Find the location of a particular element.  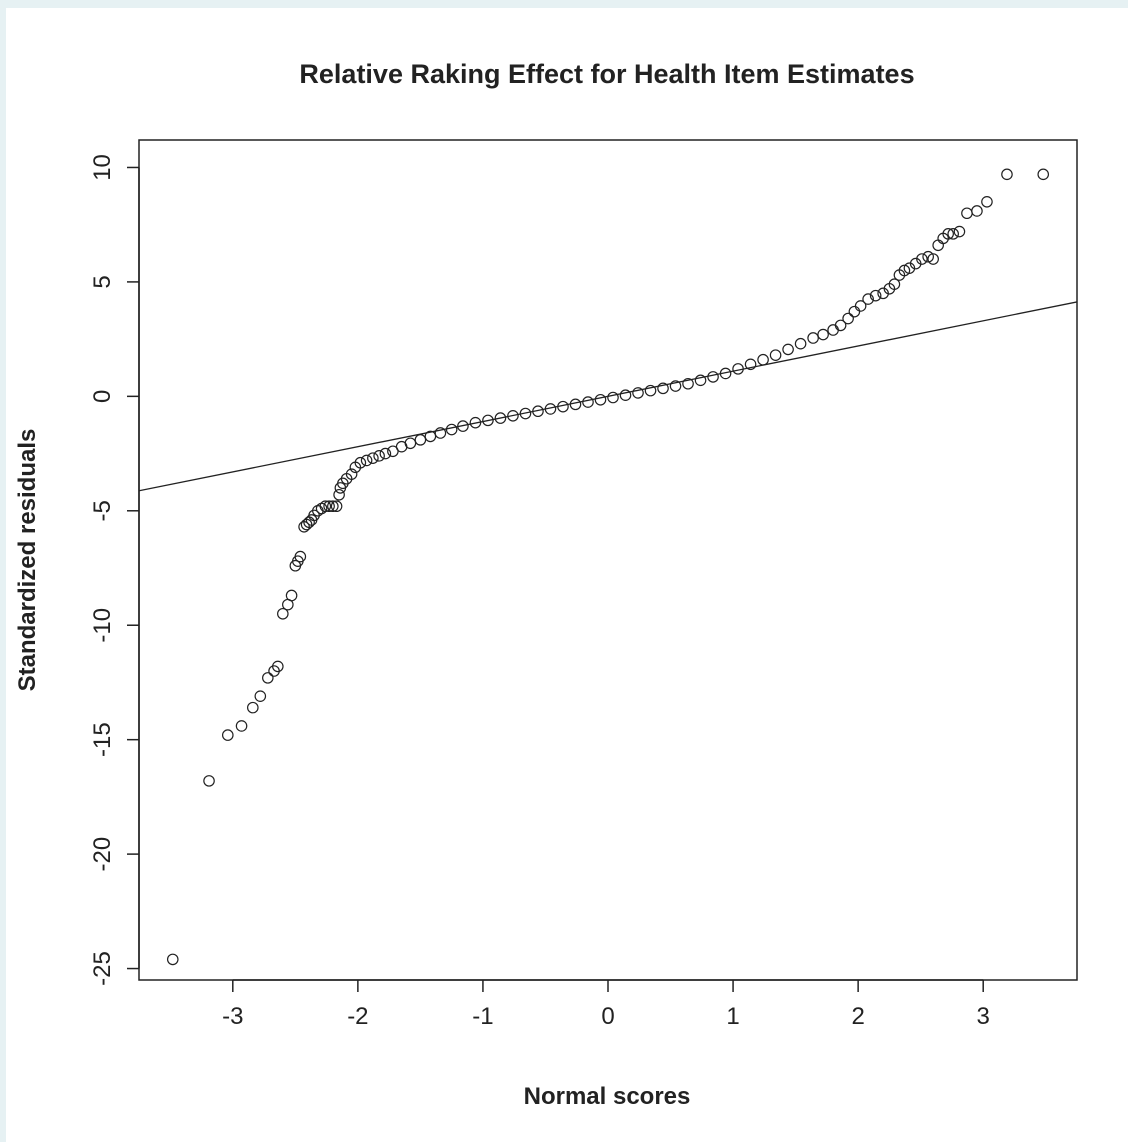

x-tick-label: -1 is located at coordinates (482, 1016).